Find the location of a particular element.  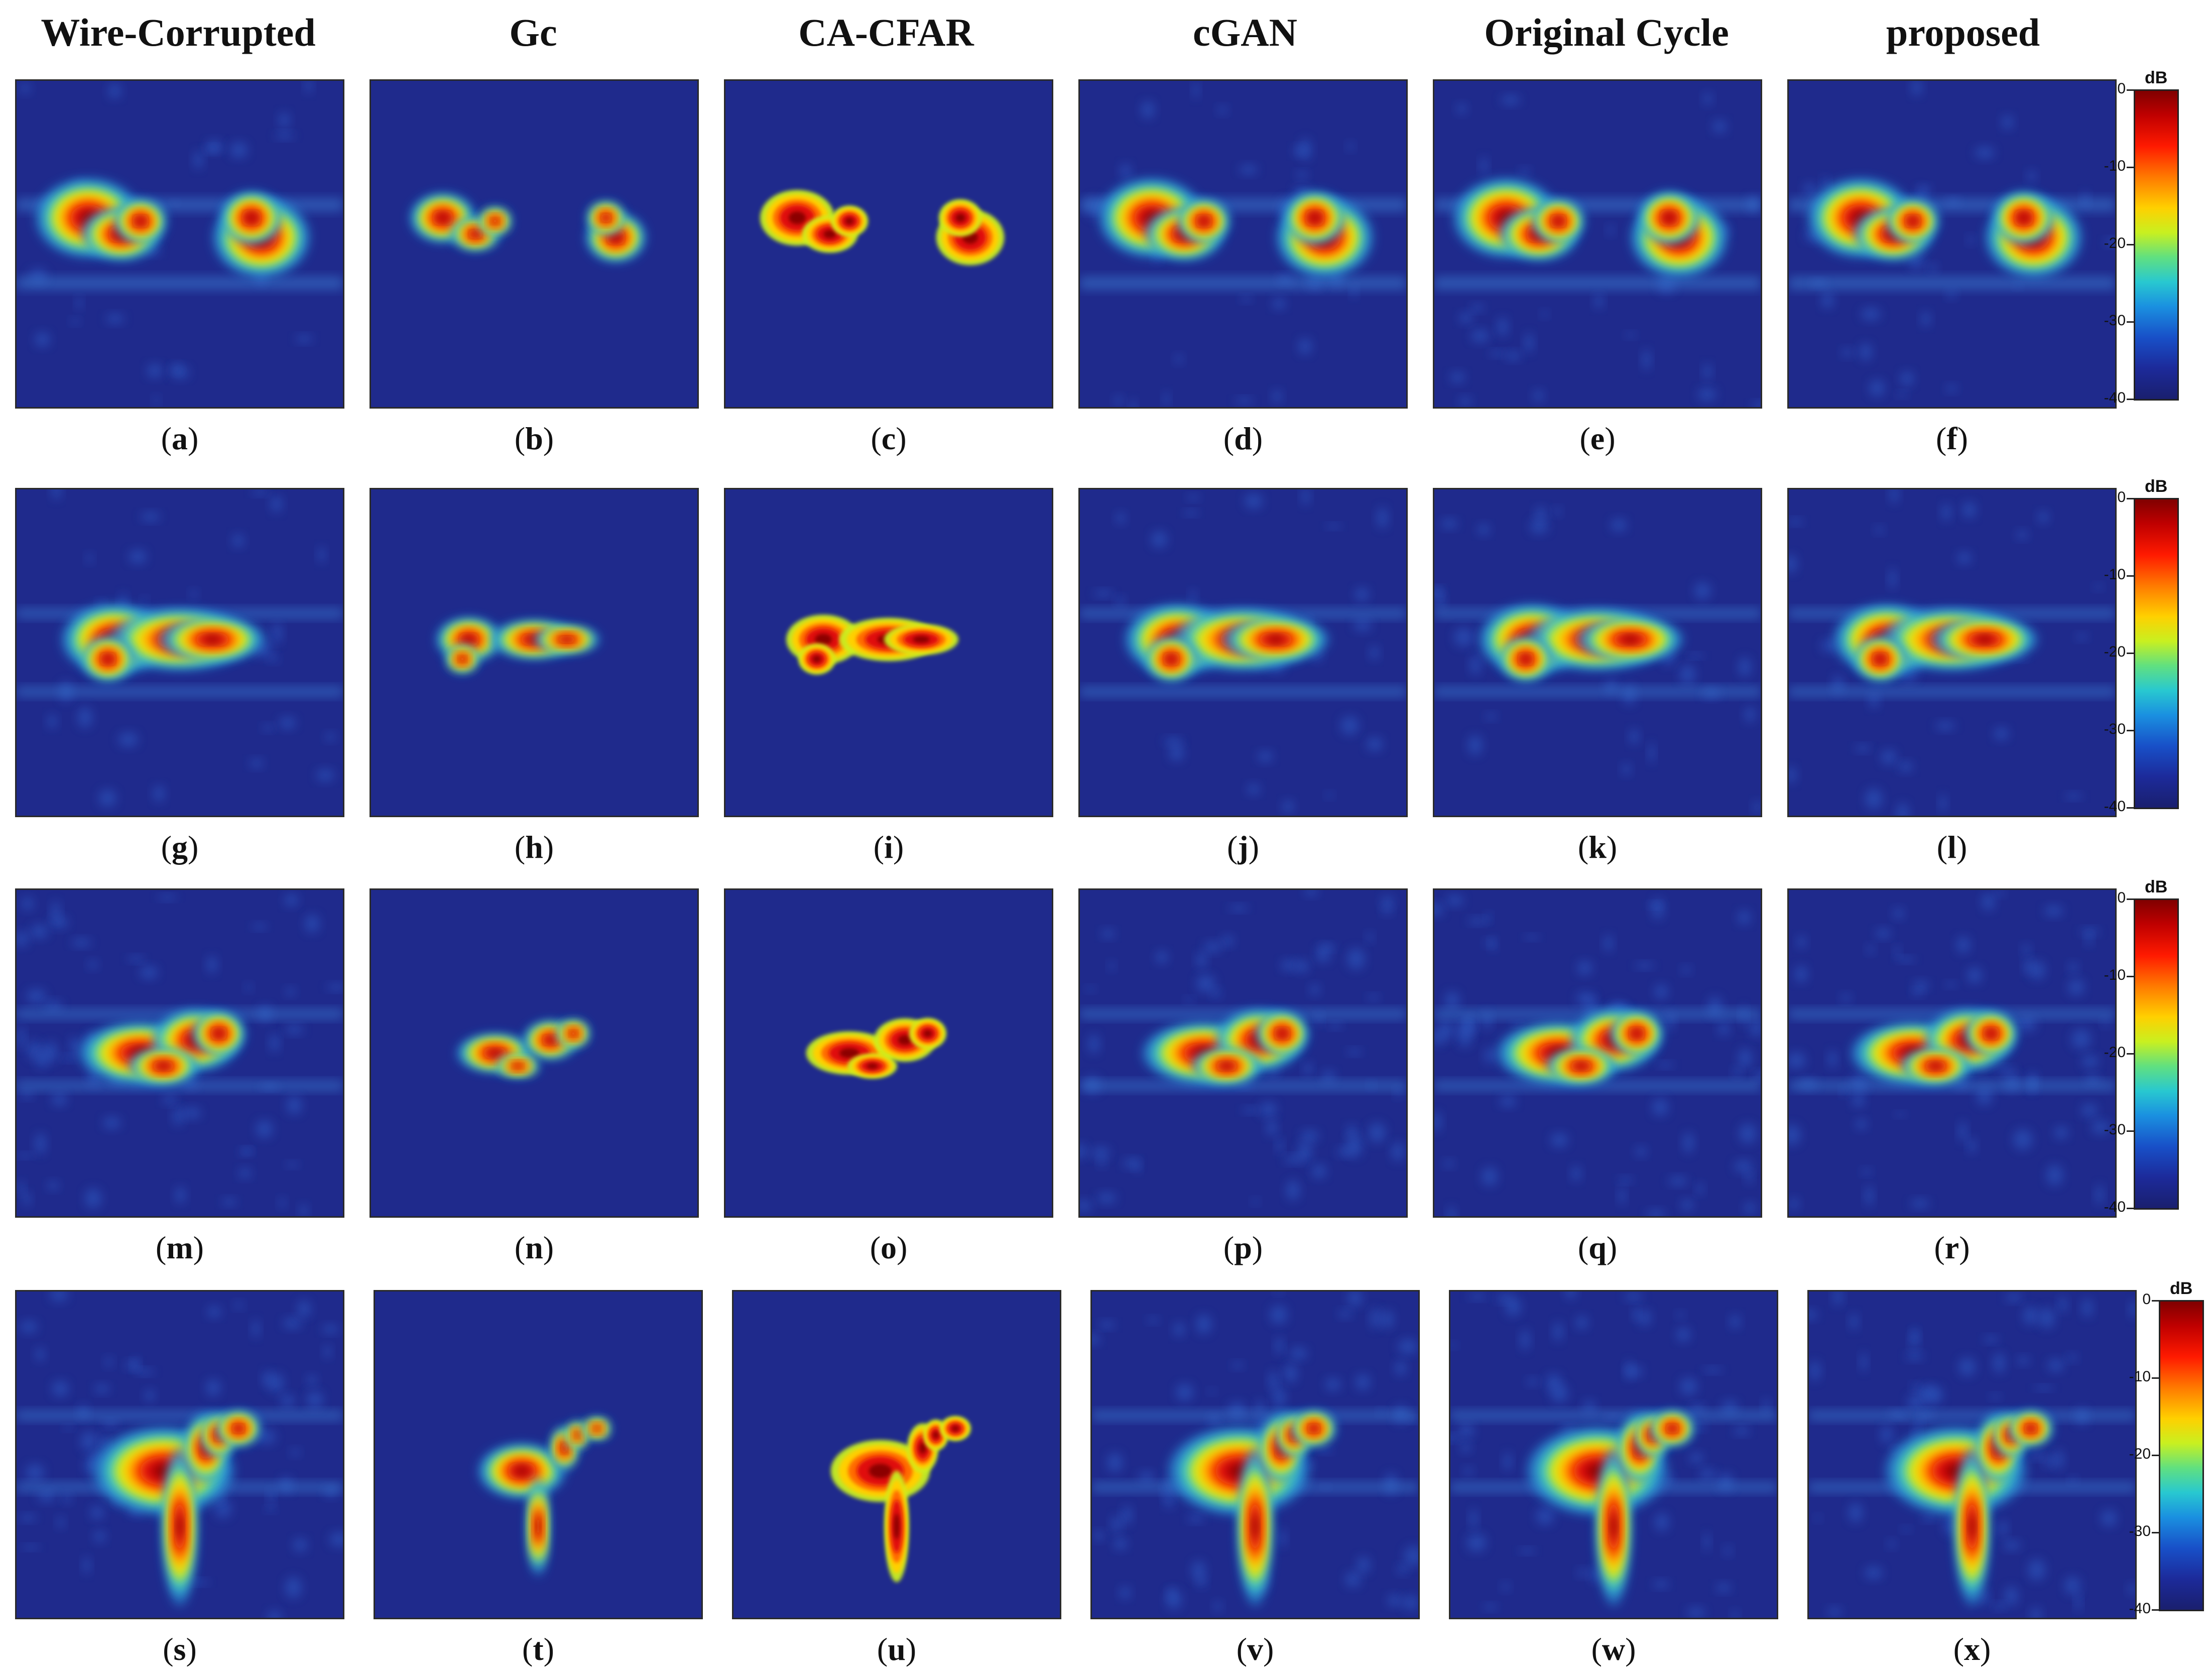

panel-caption-t: (t) is located at coordinates (538, 1649).